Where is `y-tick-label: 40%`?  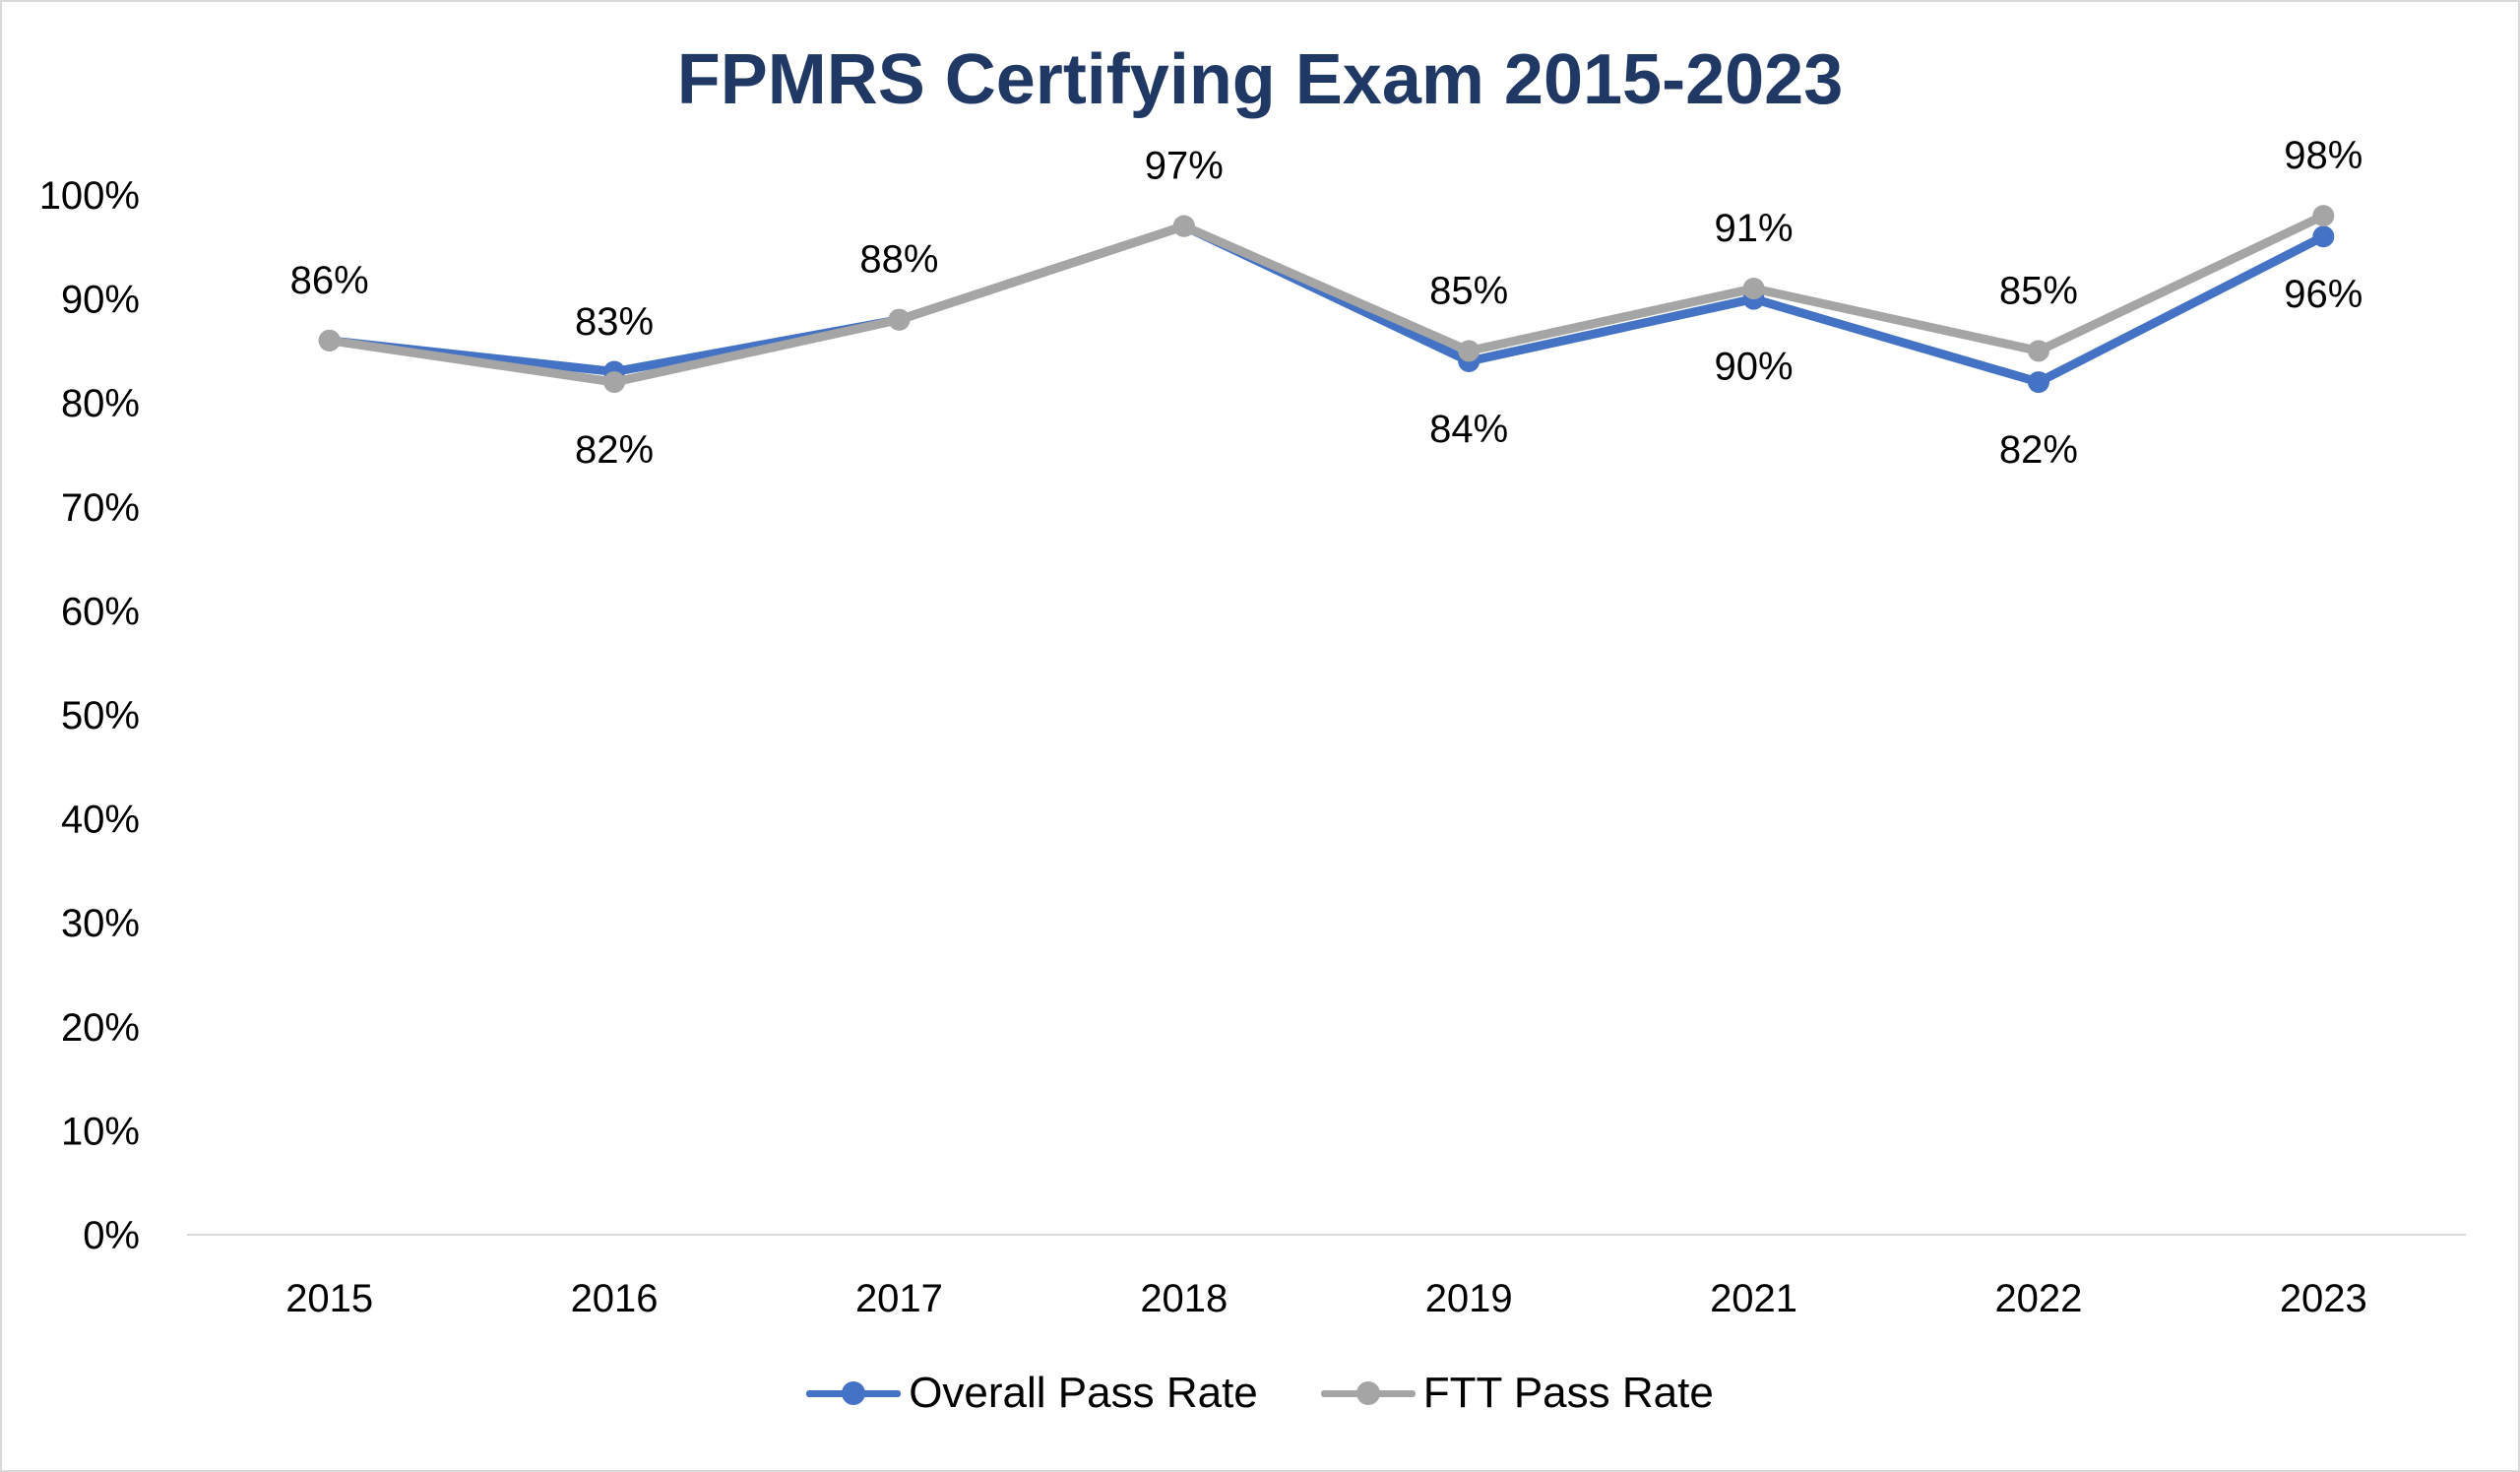 y-tick-label: 40% is located at coordinates (100, 820).